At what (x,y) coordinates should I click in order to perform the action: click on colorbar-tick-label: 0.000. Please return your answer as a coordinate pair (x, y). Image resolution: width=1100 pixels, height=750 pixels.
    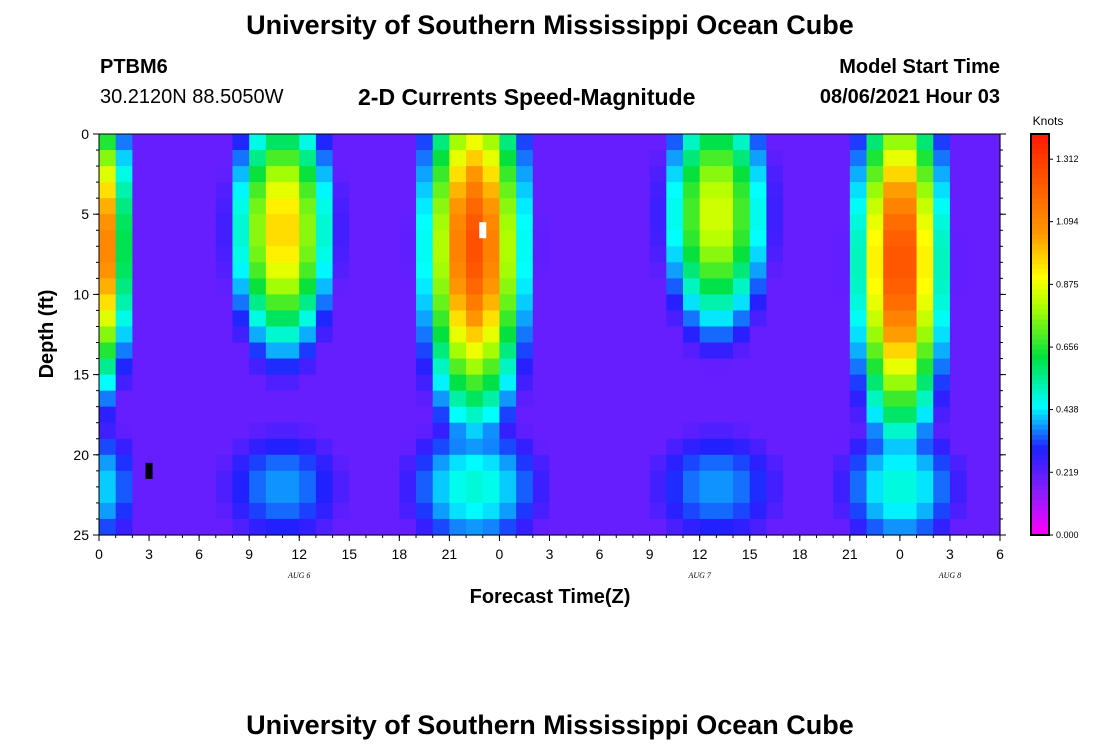
    Looking at the image, I should click on (1067, 535).